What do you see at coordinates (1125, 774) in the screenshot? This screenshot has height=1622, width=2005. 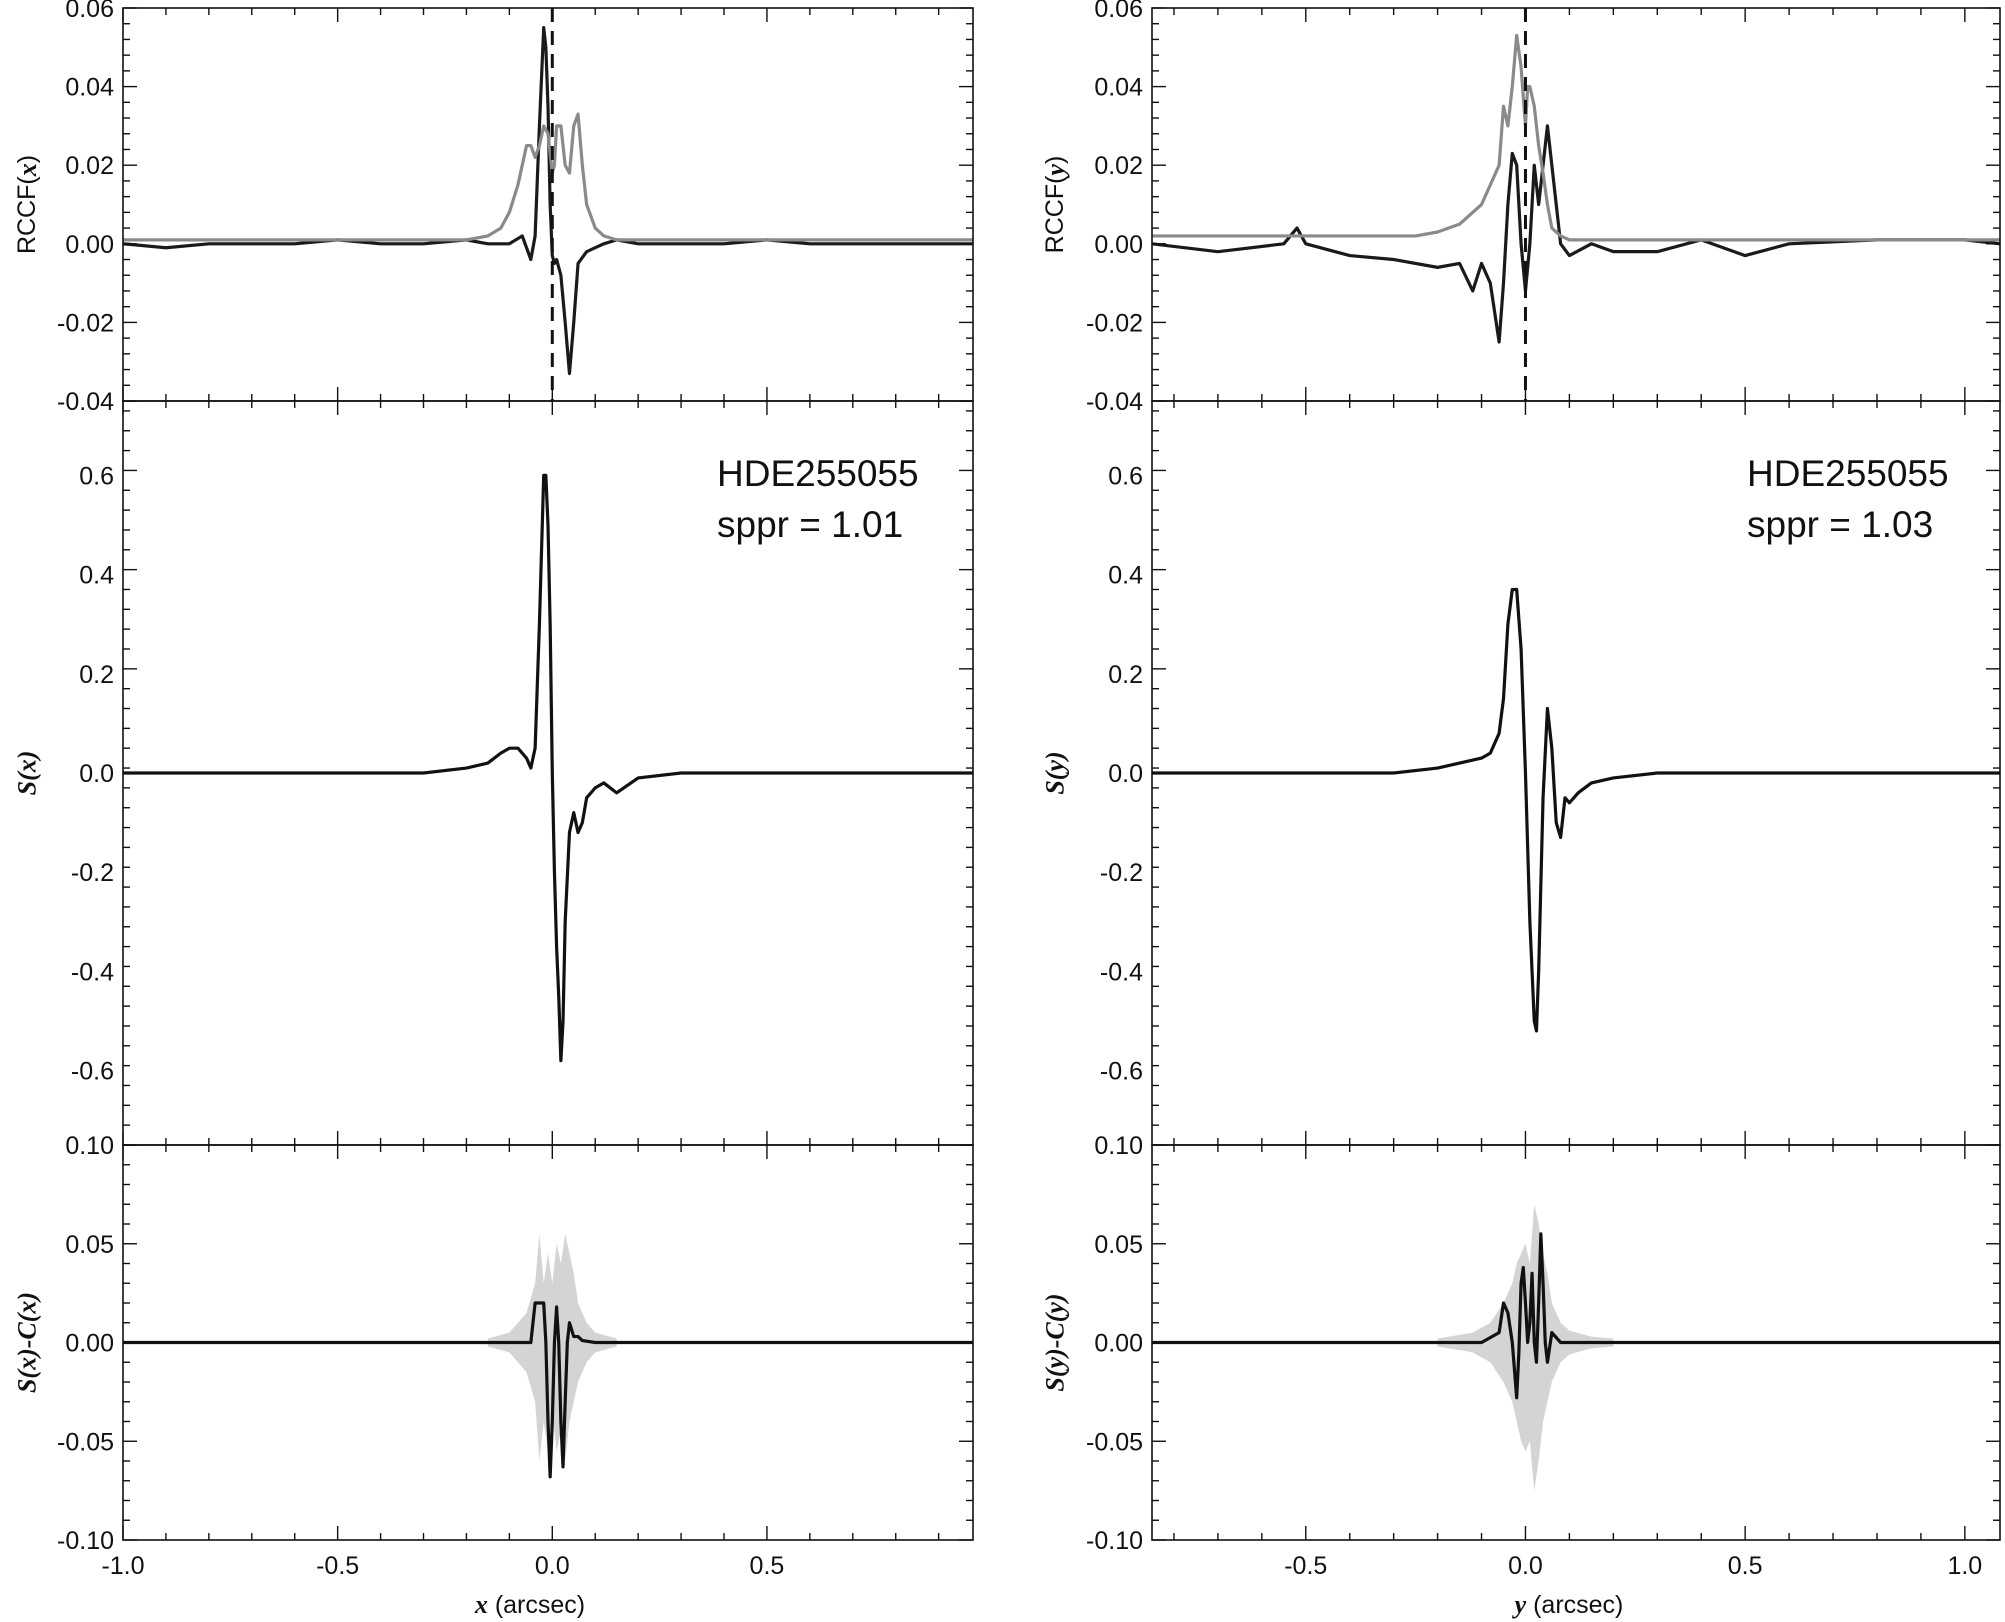 I see `chart-4-ytick-label: 0.0` at bounding box center [1125, 774].